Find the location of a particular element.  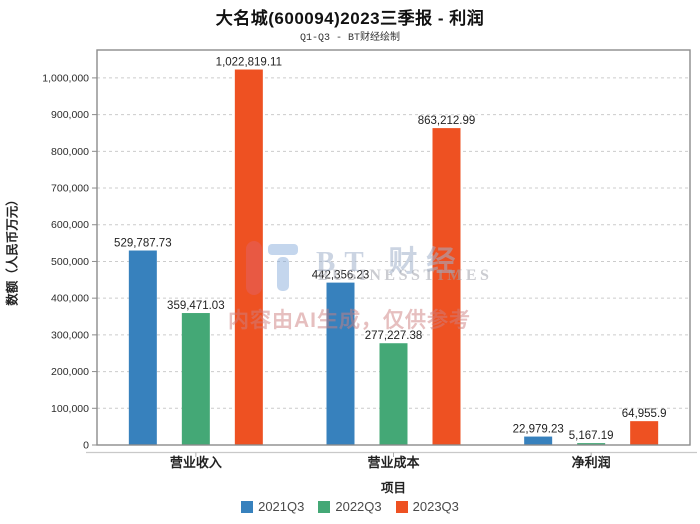

bar-value-label: 5,167.19 is located at coordinates (591, 436).